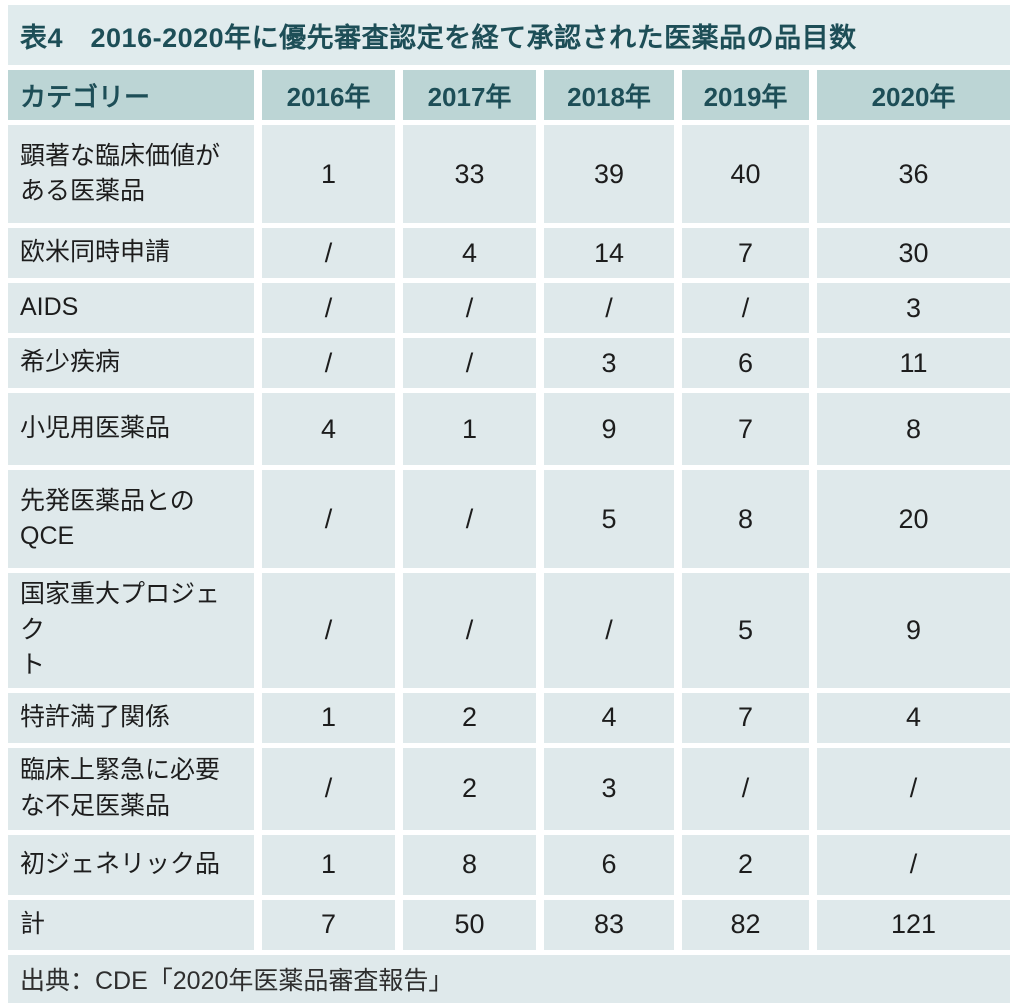 Image resolution: width=1018 pixels, height=1008 pixels. What do you see at coordinates (913, 519) in the screenshot?
I see `value-cell: 20` at bounding box center [913, 519].